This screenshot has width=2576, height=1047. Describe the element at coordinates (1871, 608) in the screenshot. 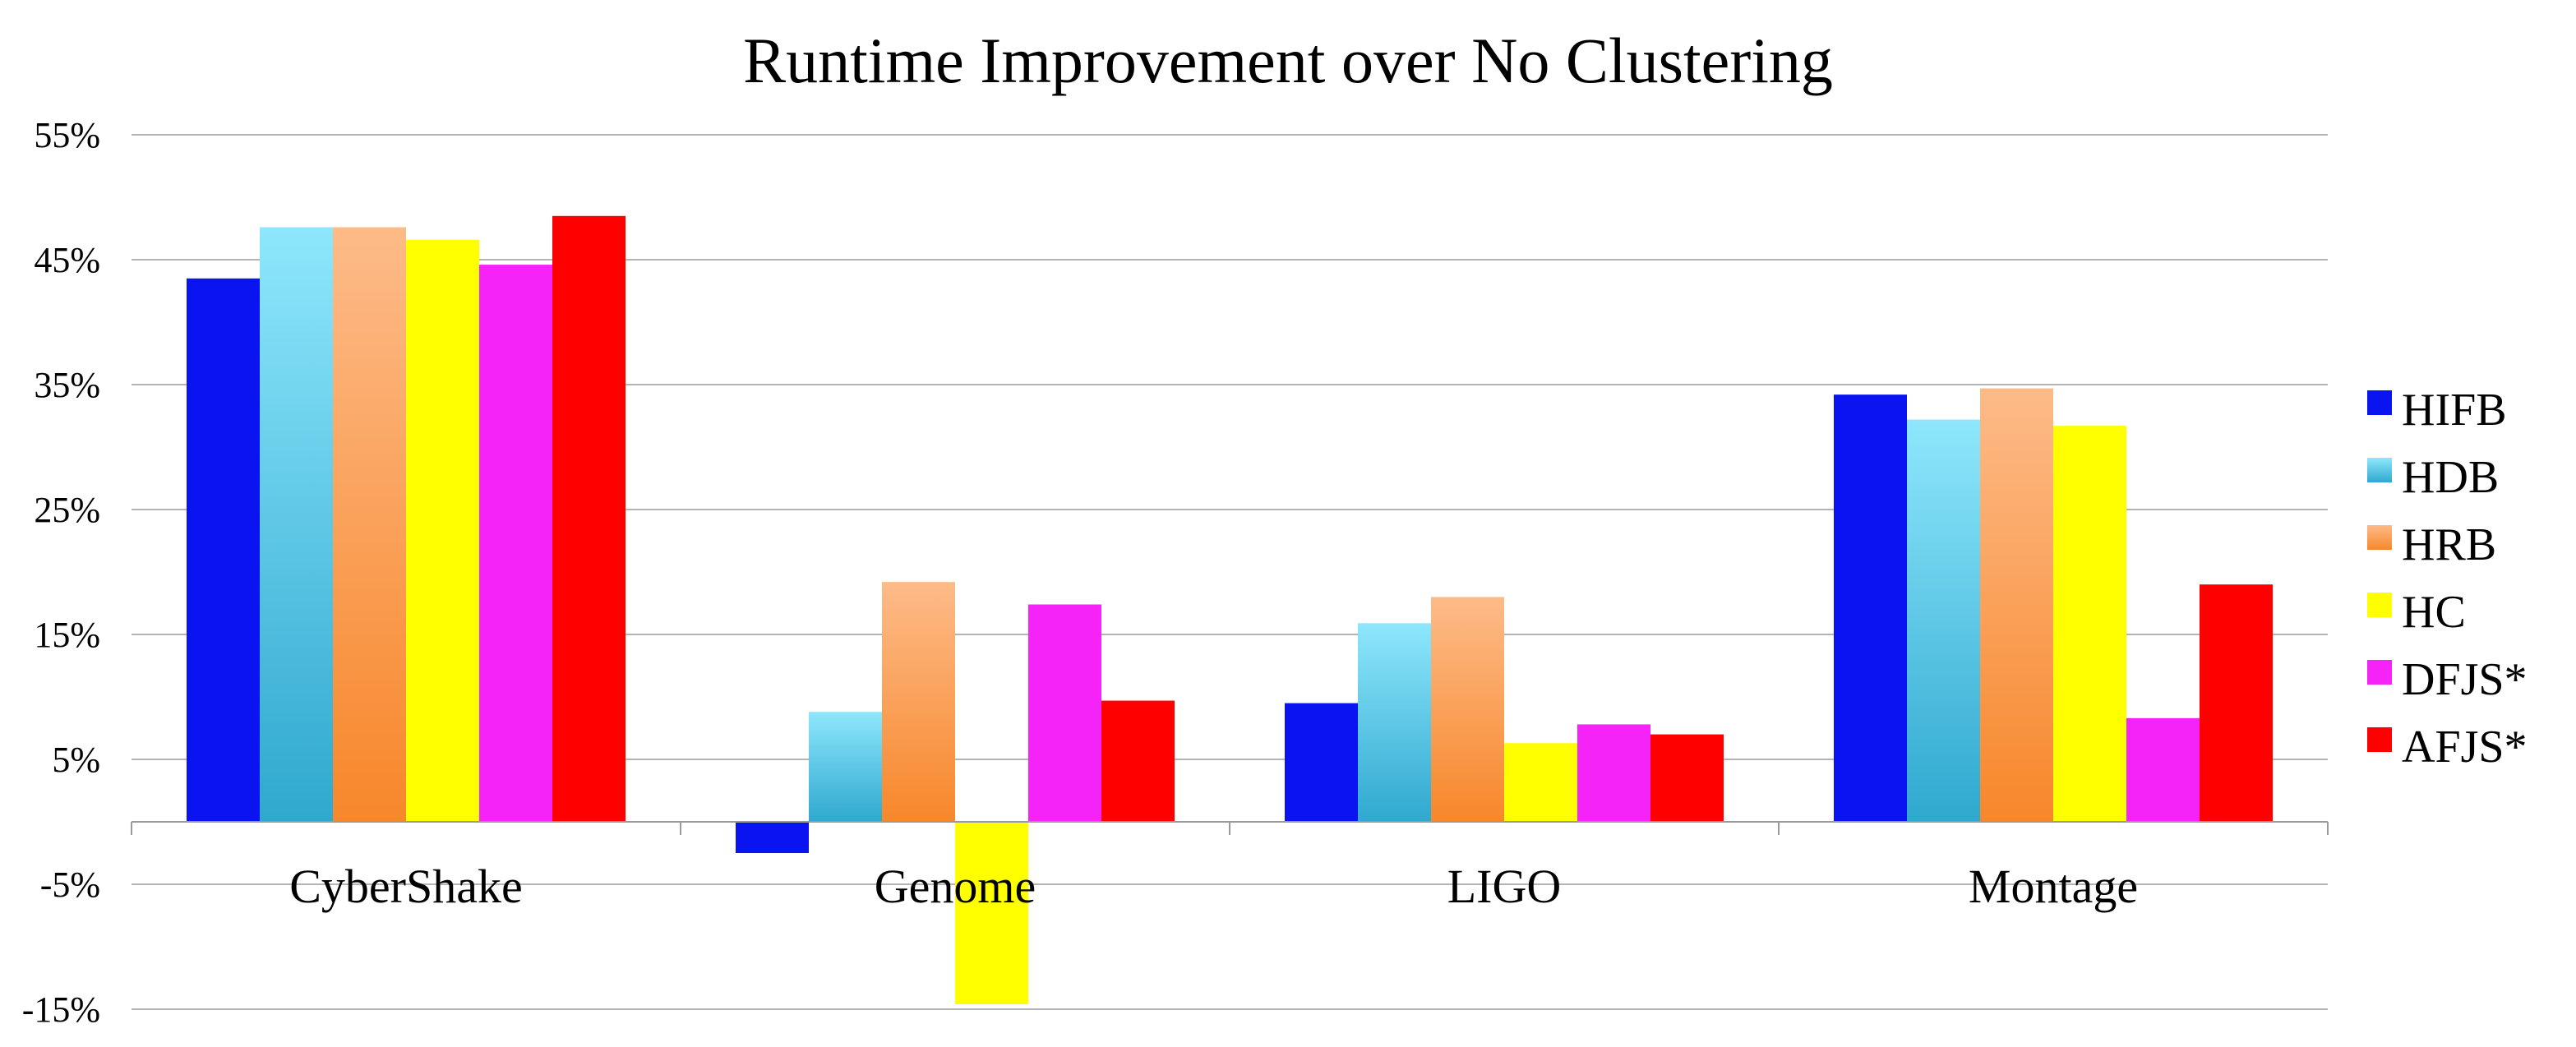

I see `bar-montage-hifb` at that location.